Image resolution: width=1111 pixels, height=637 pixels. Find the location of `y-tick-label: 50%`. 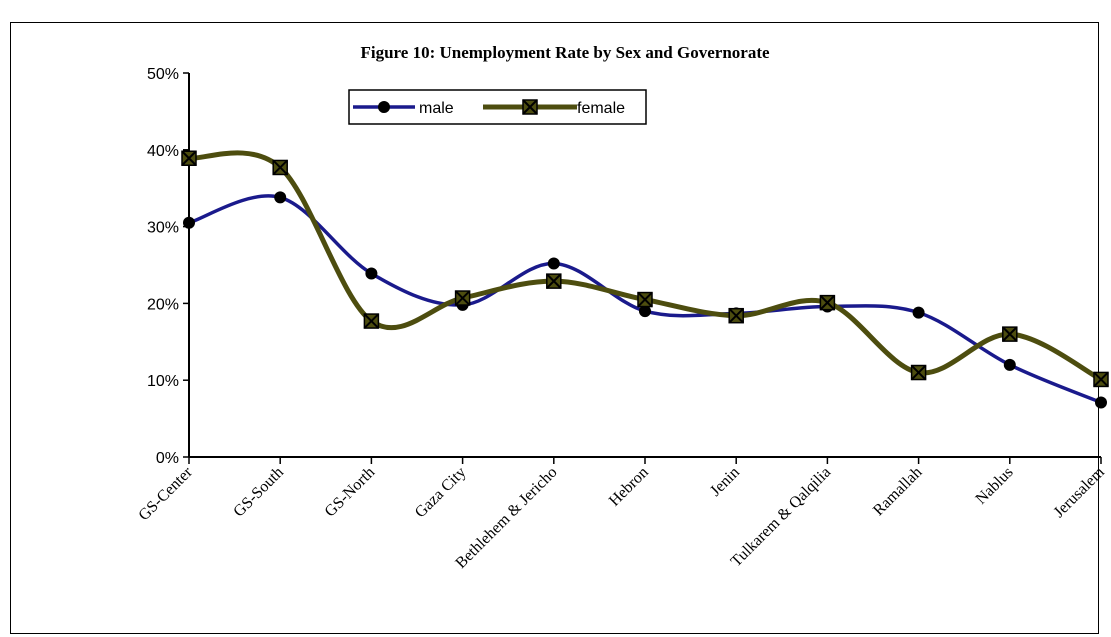

y-tick-label: 50% is located at coordinates (163, 74).